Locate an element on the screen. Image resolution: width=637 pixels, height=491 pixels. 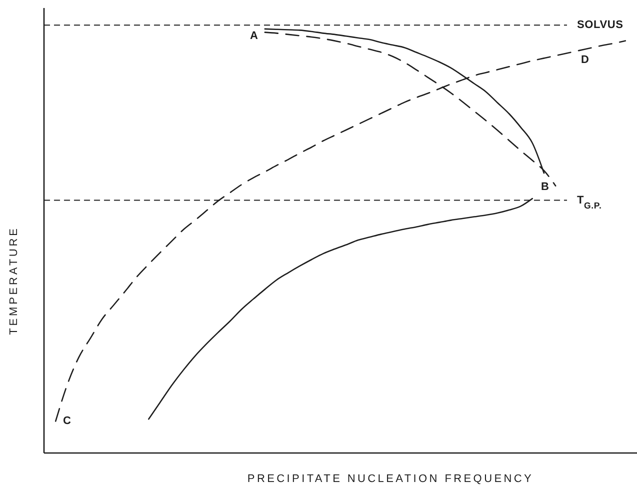
ref-line-label: SOLVUS is located at coordinates (600, 25).